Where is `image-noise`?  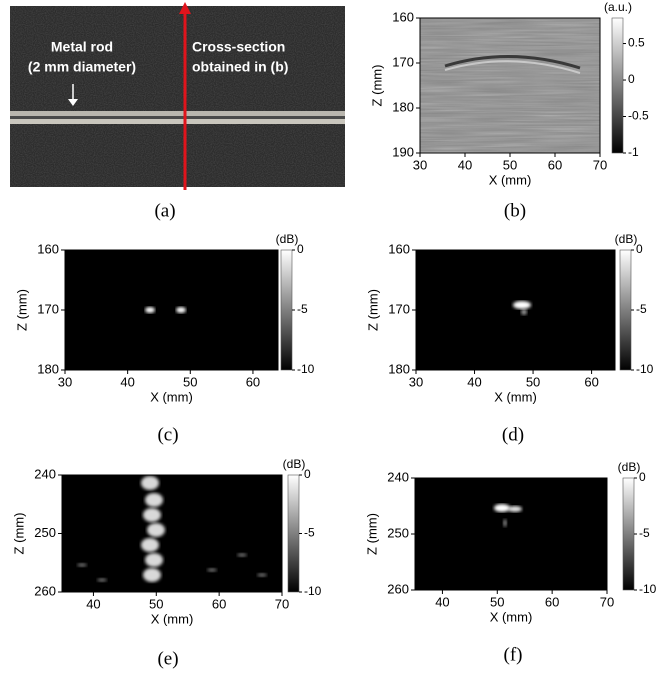 image-noise is located at coordinates (510, 85).